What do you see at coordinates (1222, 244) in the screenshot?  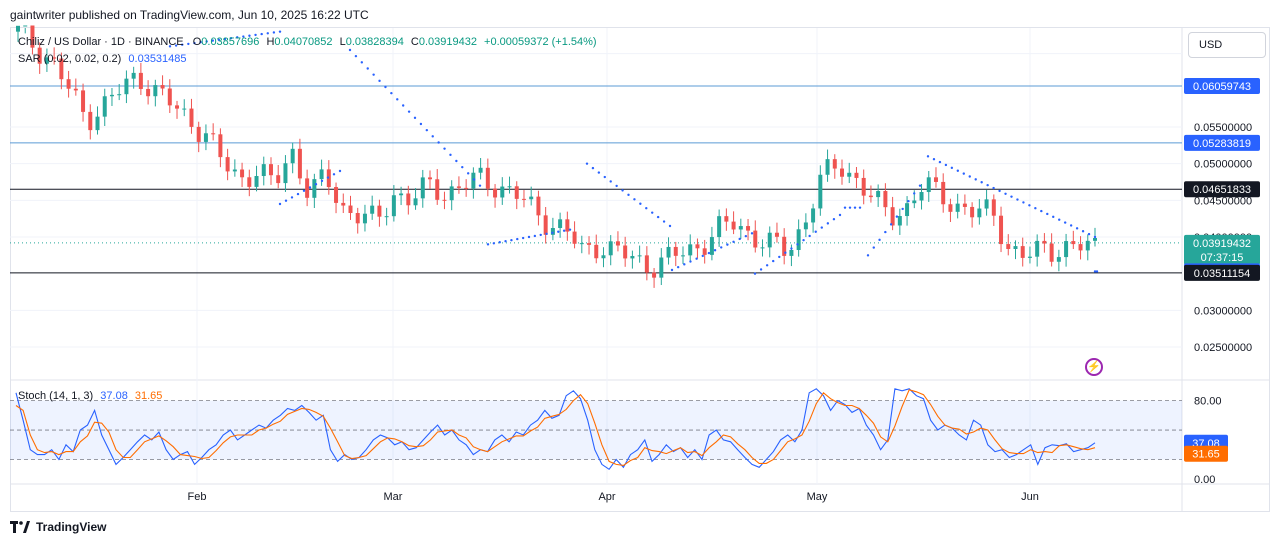 I see `price-label-text: 0.03919432` at bounding box center [1222, 244].